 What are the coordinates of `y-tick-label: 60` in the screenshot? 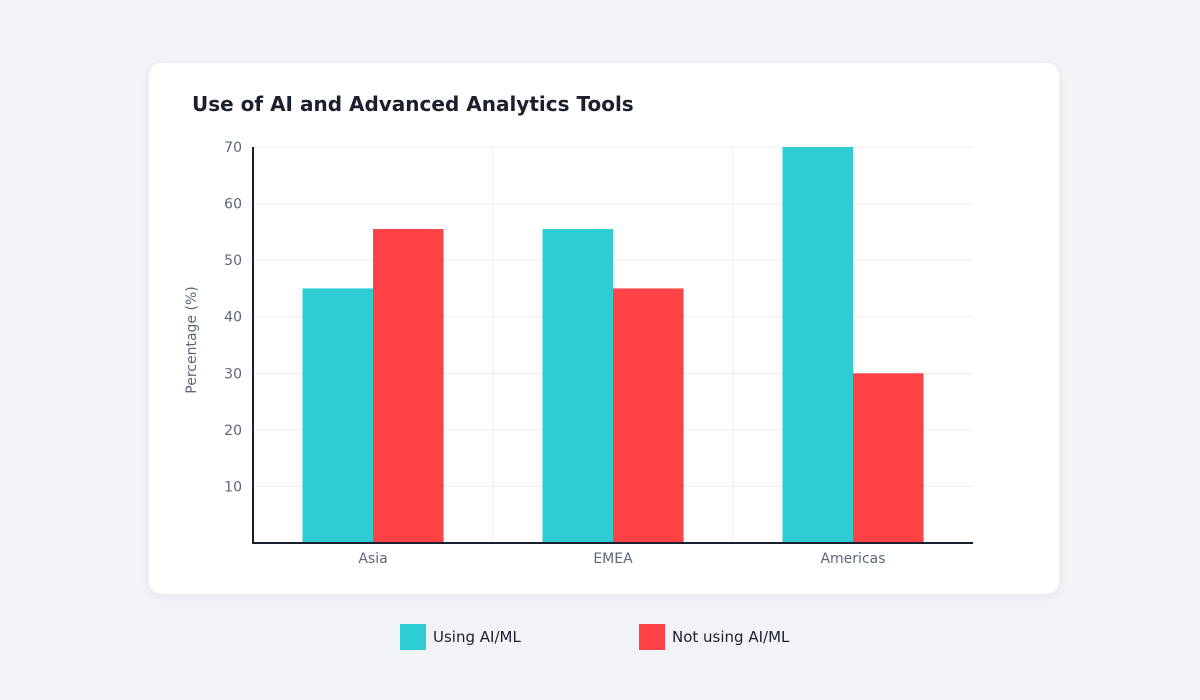 It's located at (233, 205).